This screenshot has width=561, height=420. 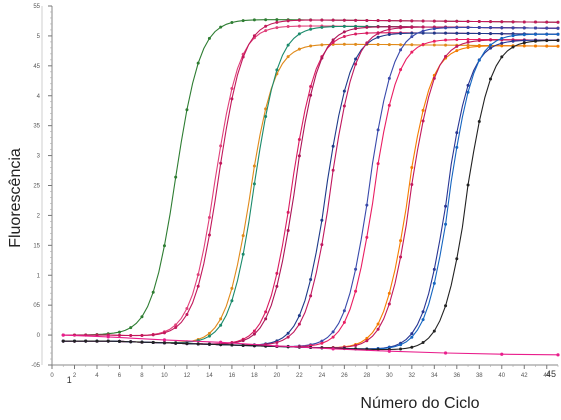 What do you see at coordinates (39, 97) in the screenshot?
I see `y-tick-label: 4` at bounding box center [39, 97].